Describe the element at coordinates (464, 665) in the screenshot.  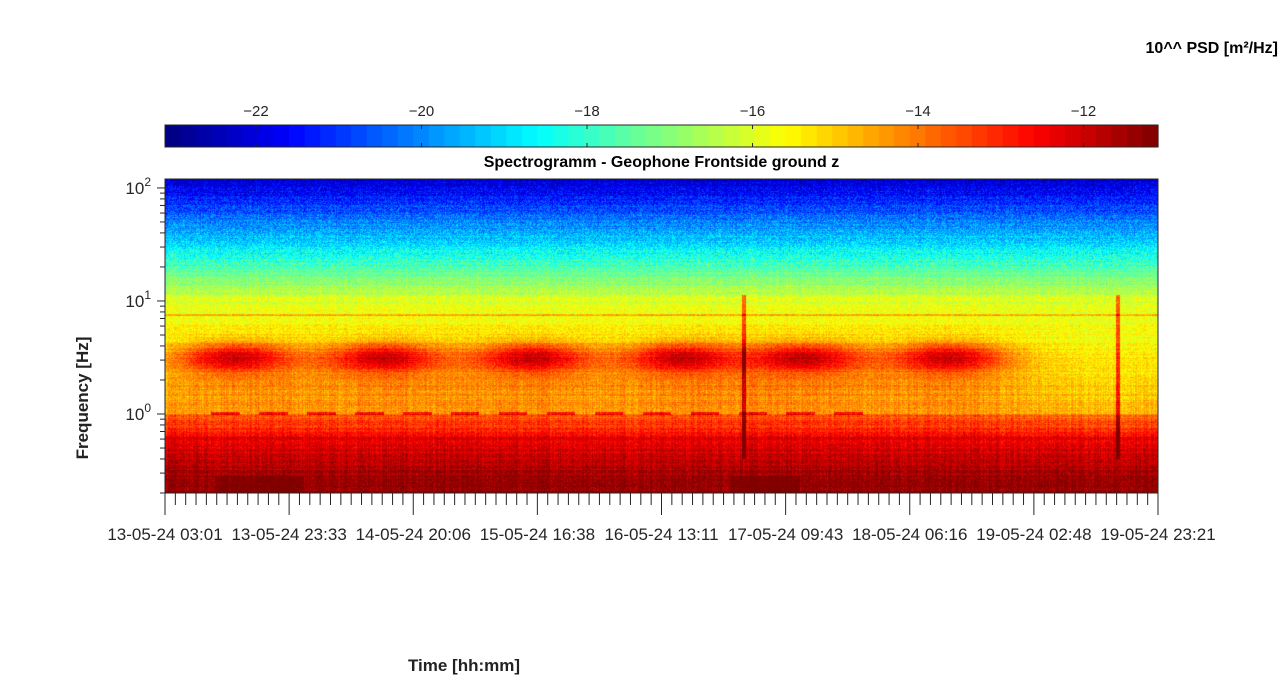
I see `x-axis-label: Time [hh:mm]` at that location.